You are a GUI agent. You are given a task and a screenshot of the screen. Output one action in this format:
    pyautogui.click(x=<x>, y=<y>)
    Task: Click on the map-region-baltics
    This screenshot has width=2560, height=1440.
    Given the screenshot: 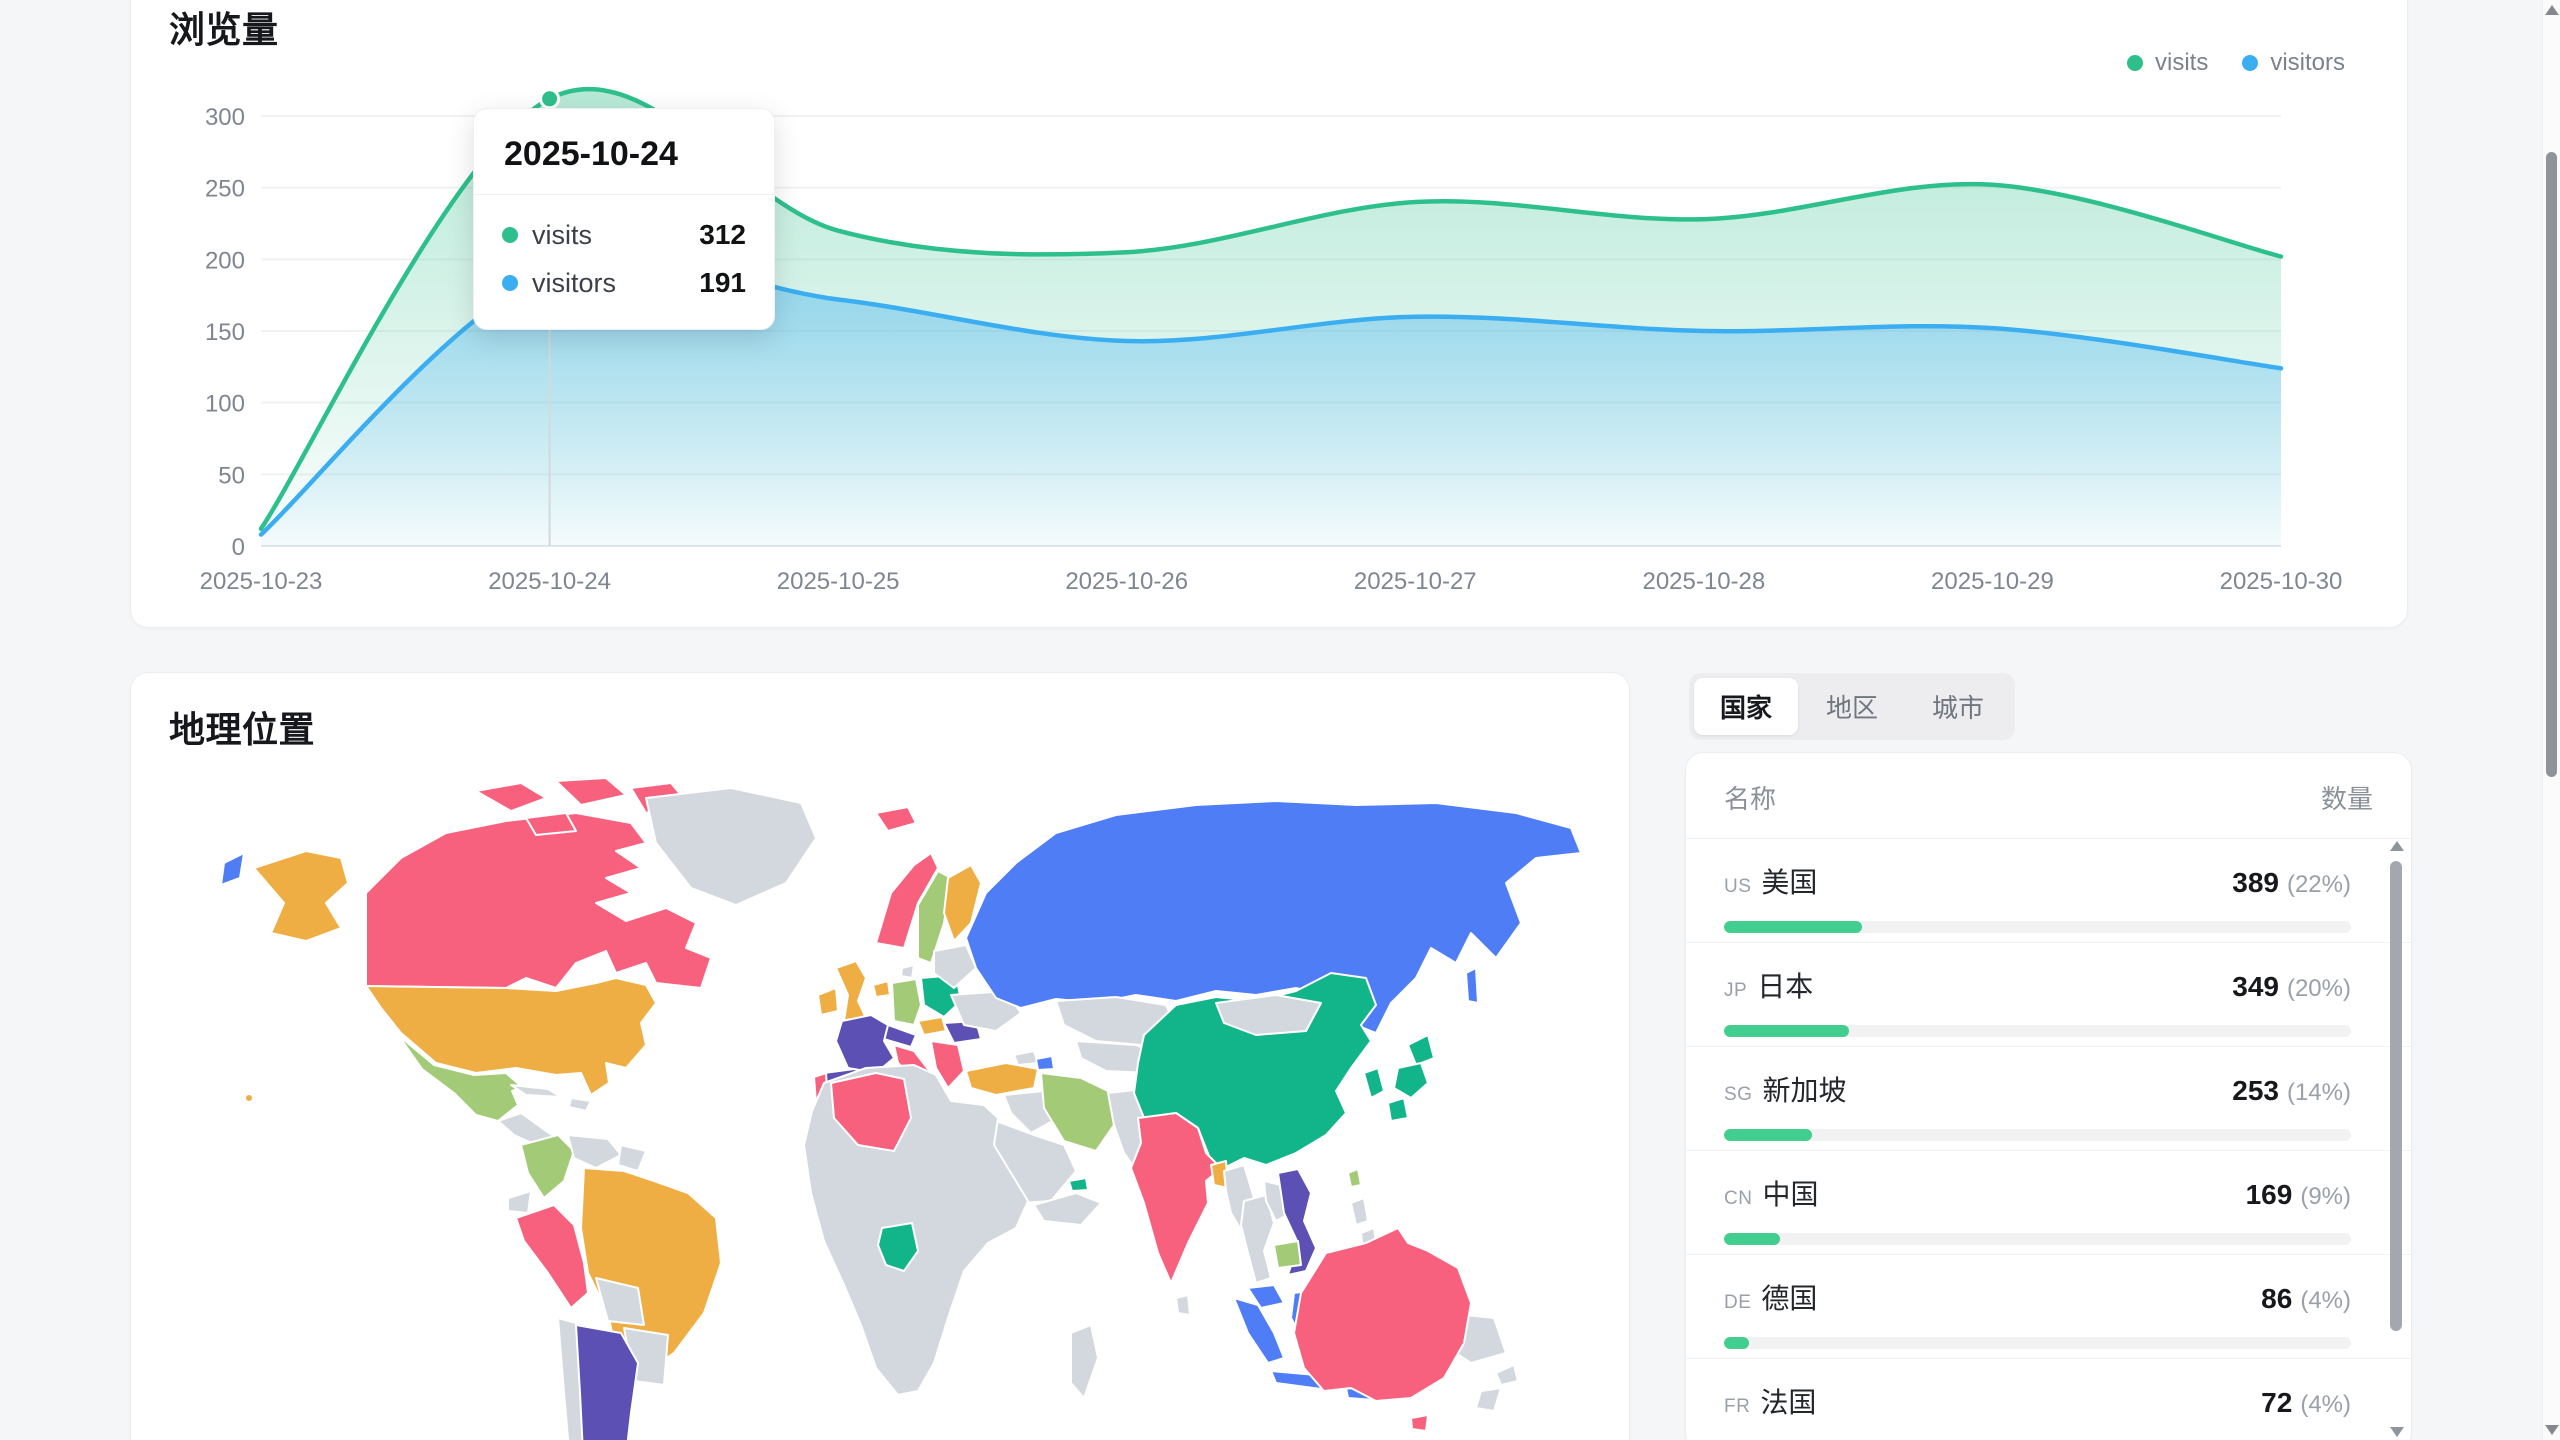 What is the action you would take?
    pyautogui.click(x=955, y=966)
    